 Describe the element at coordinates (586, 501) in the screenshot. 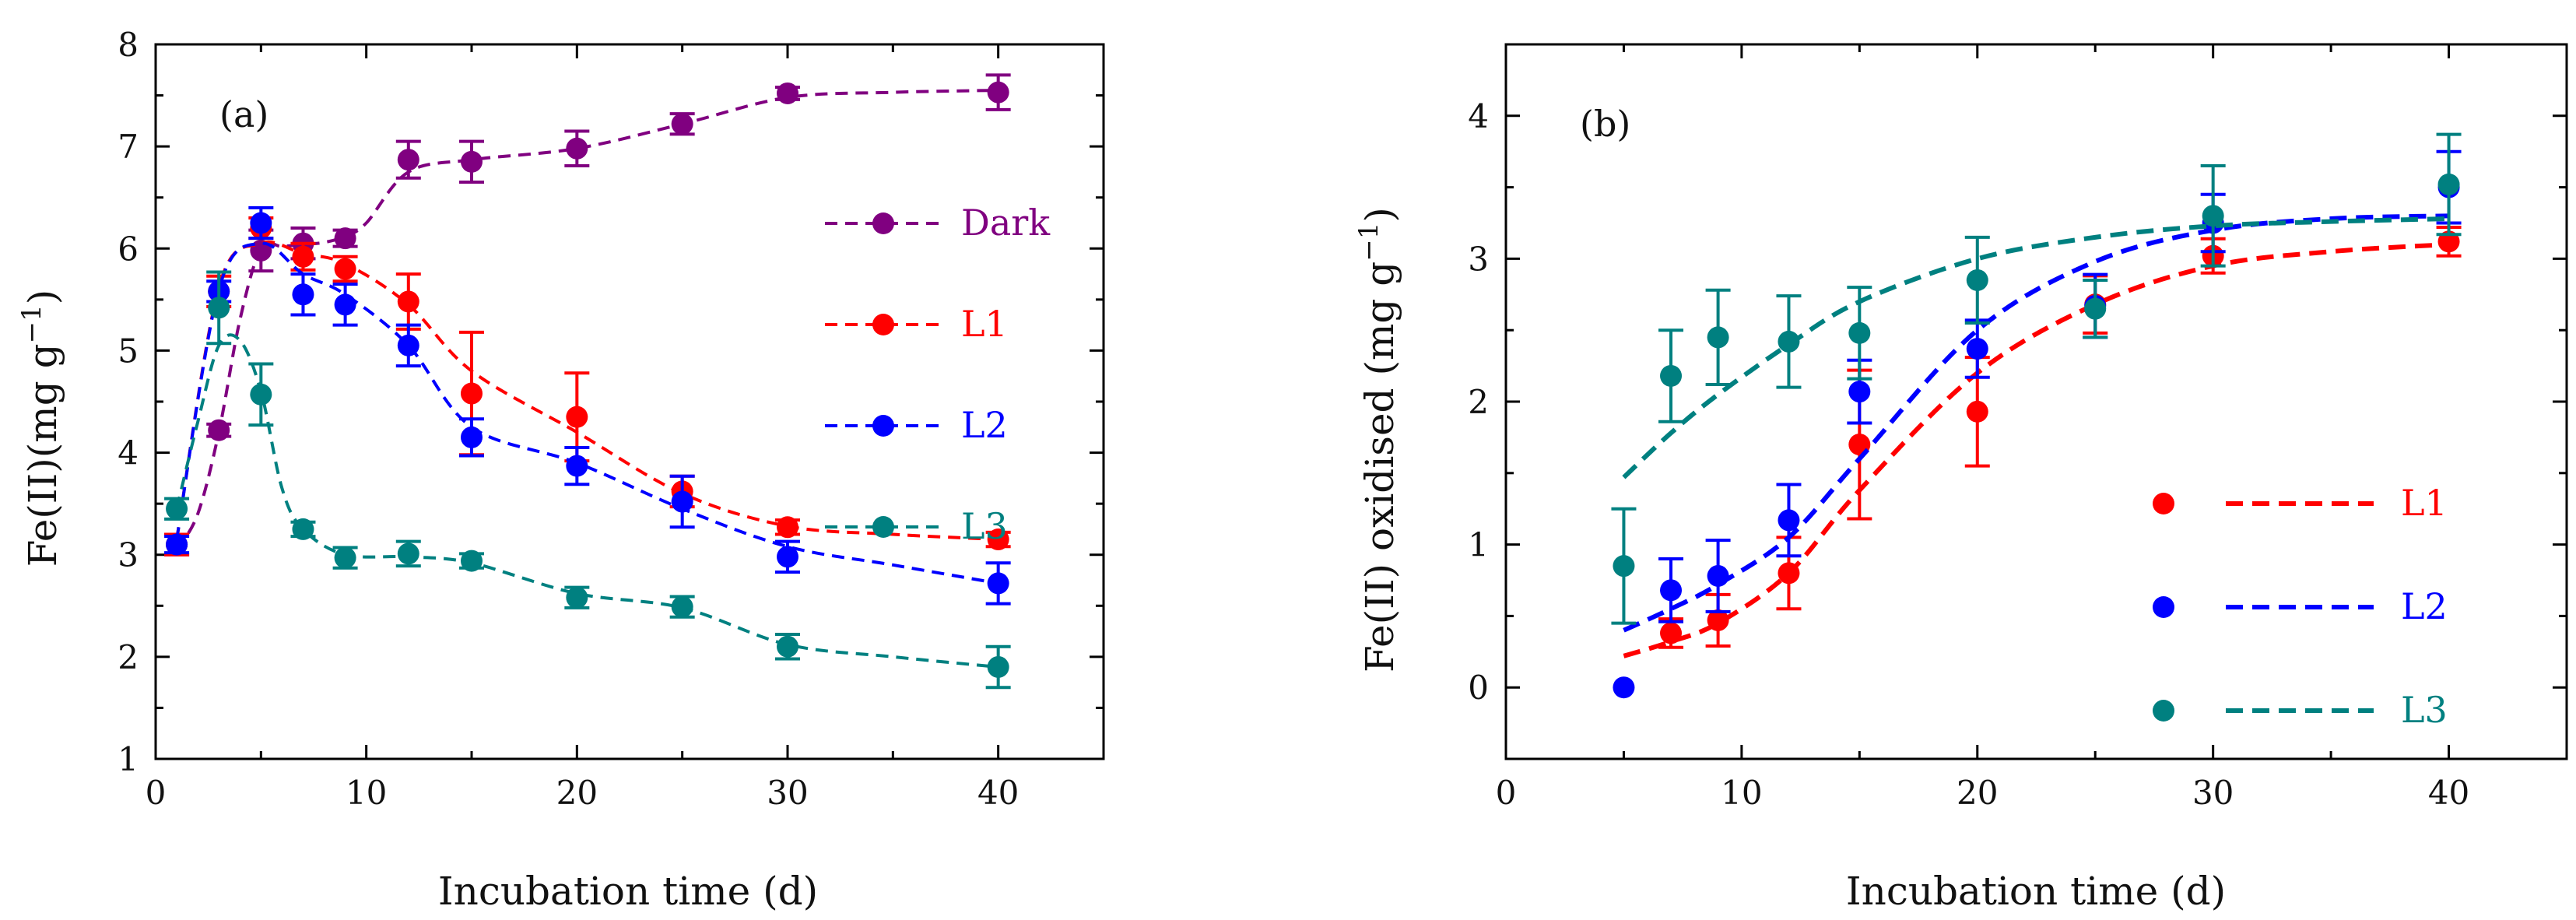

I see `panel-a-series-l3-fit-line` at that location.